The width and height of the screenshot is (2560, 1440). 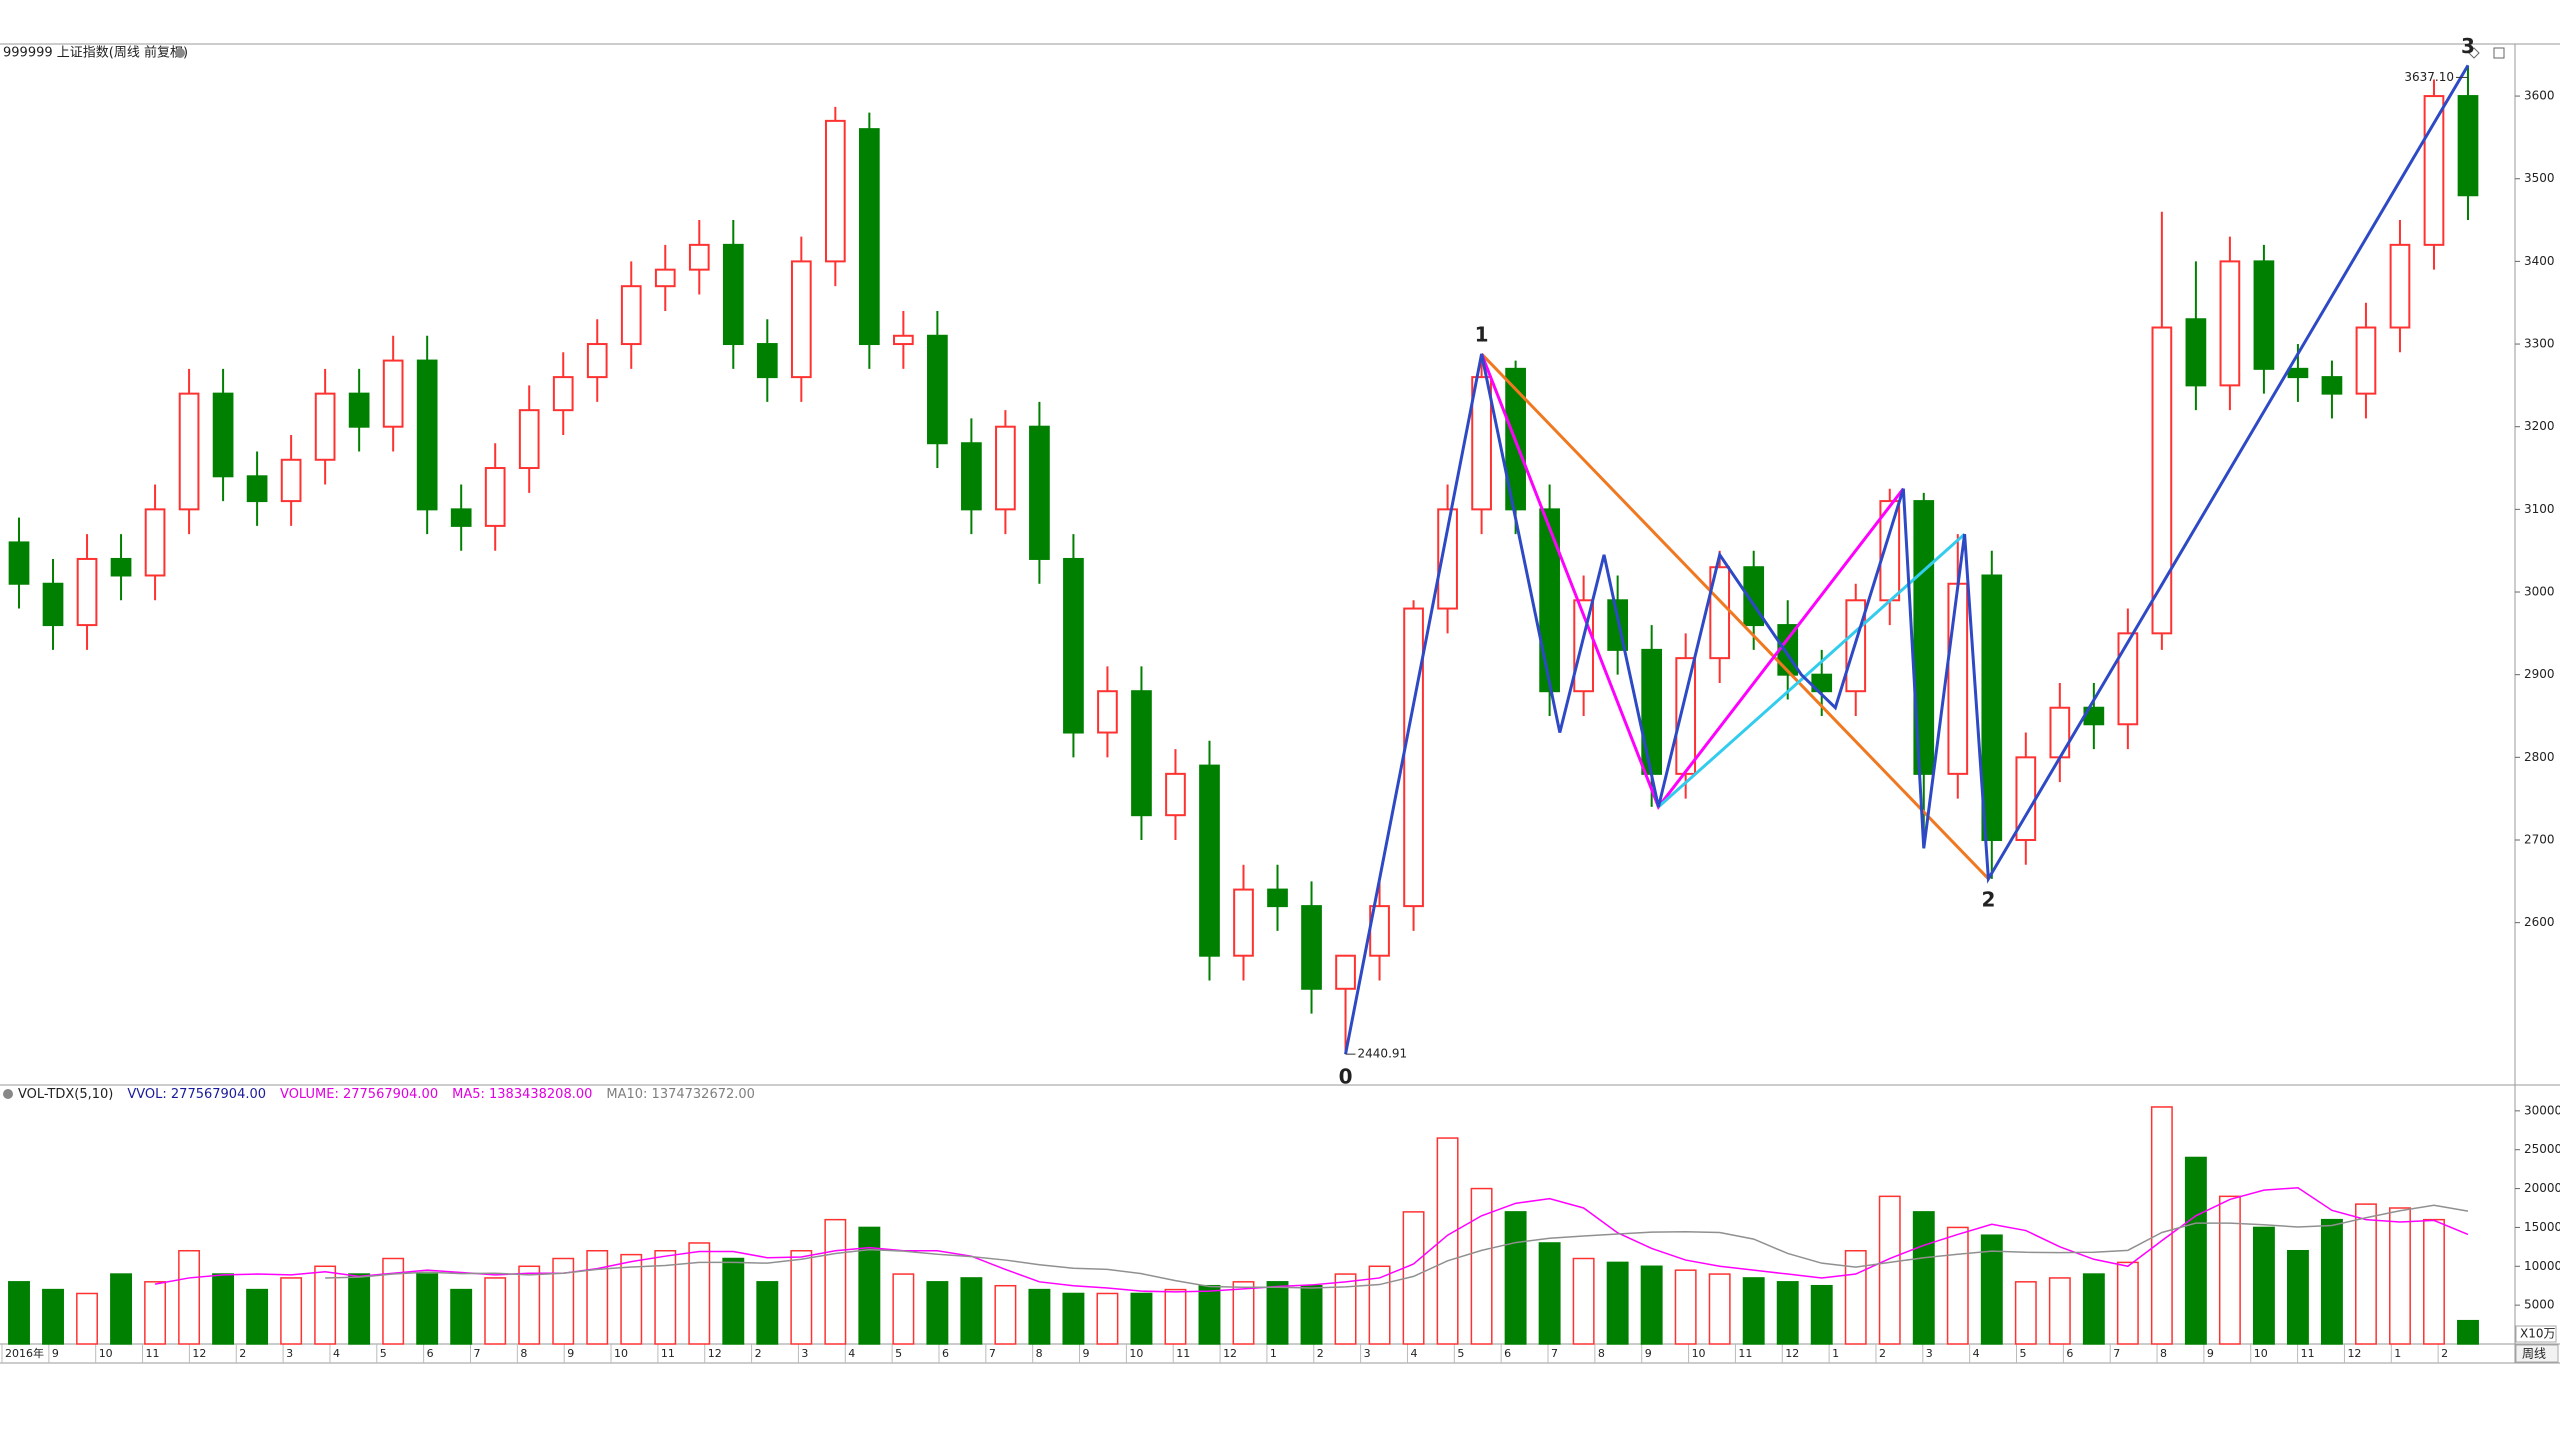 I want to click on volume-header-item: MA10: 1374732672.00, so click(x=680, y=1094).